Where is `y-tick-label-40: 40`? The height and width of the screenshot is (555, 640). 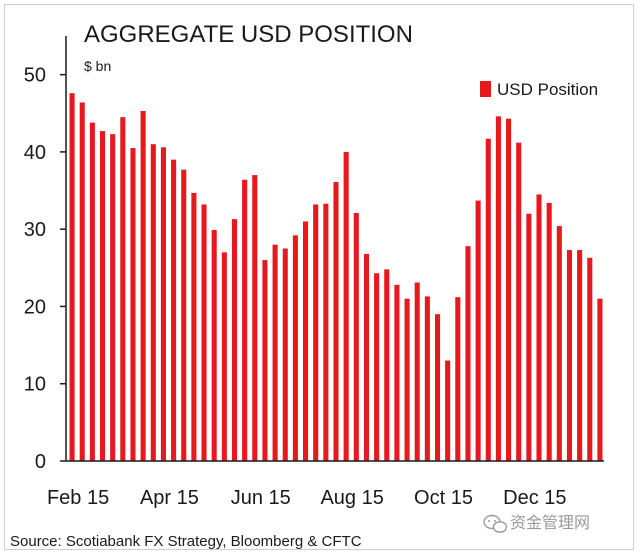
y-tick-label-40: 40 is located at coordinates (35, 153).